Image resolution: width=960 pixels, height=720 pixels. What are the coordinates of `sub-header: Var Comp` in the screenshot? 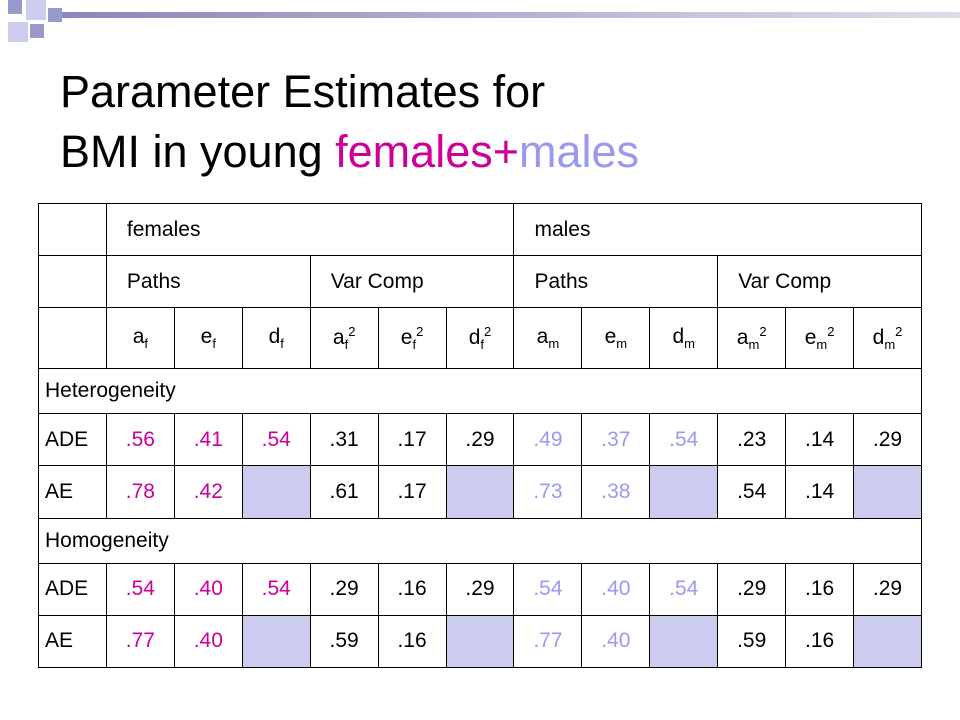 It's located at (412, 282).